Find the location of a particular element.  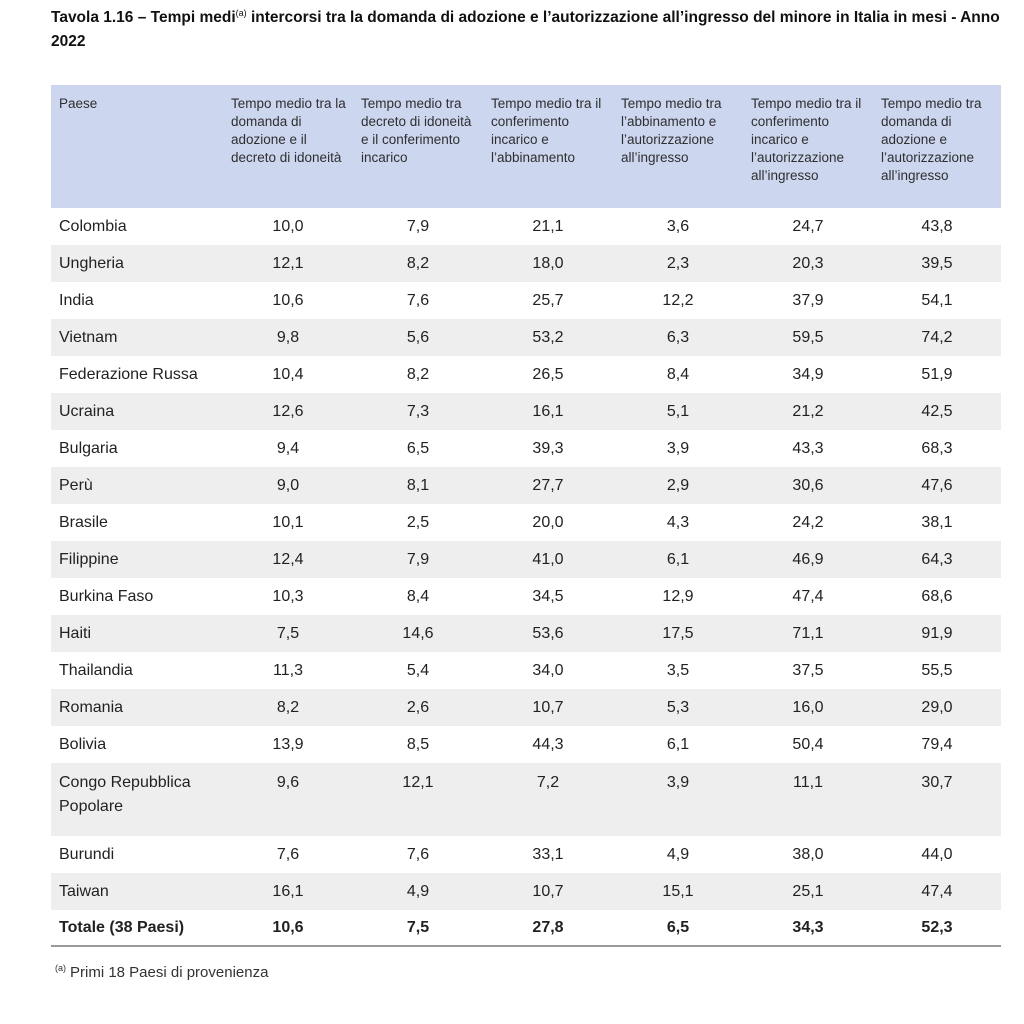

country-cell: Bolivia is located at coordinates (83, 744).